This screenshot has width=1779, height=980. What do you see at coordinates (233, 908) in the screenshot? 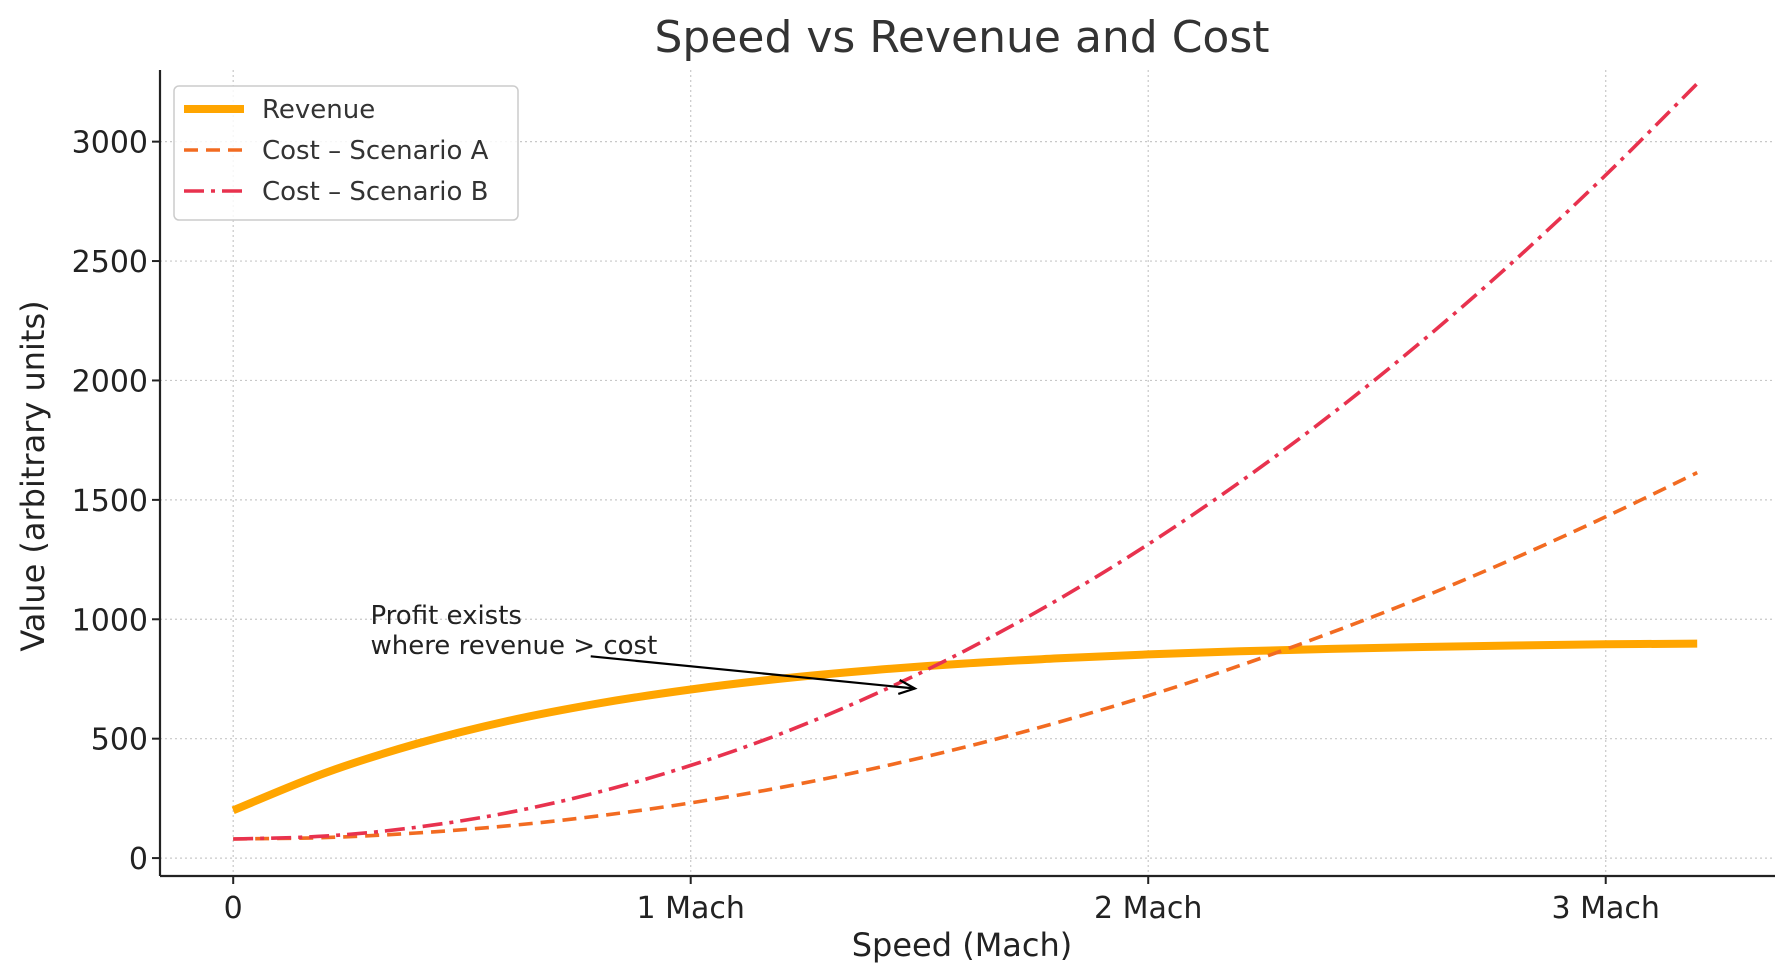
I see `x-tick-label: 0` at bounding box center [233, 908].